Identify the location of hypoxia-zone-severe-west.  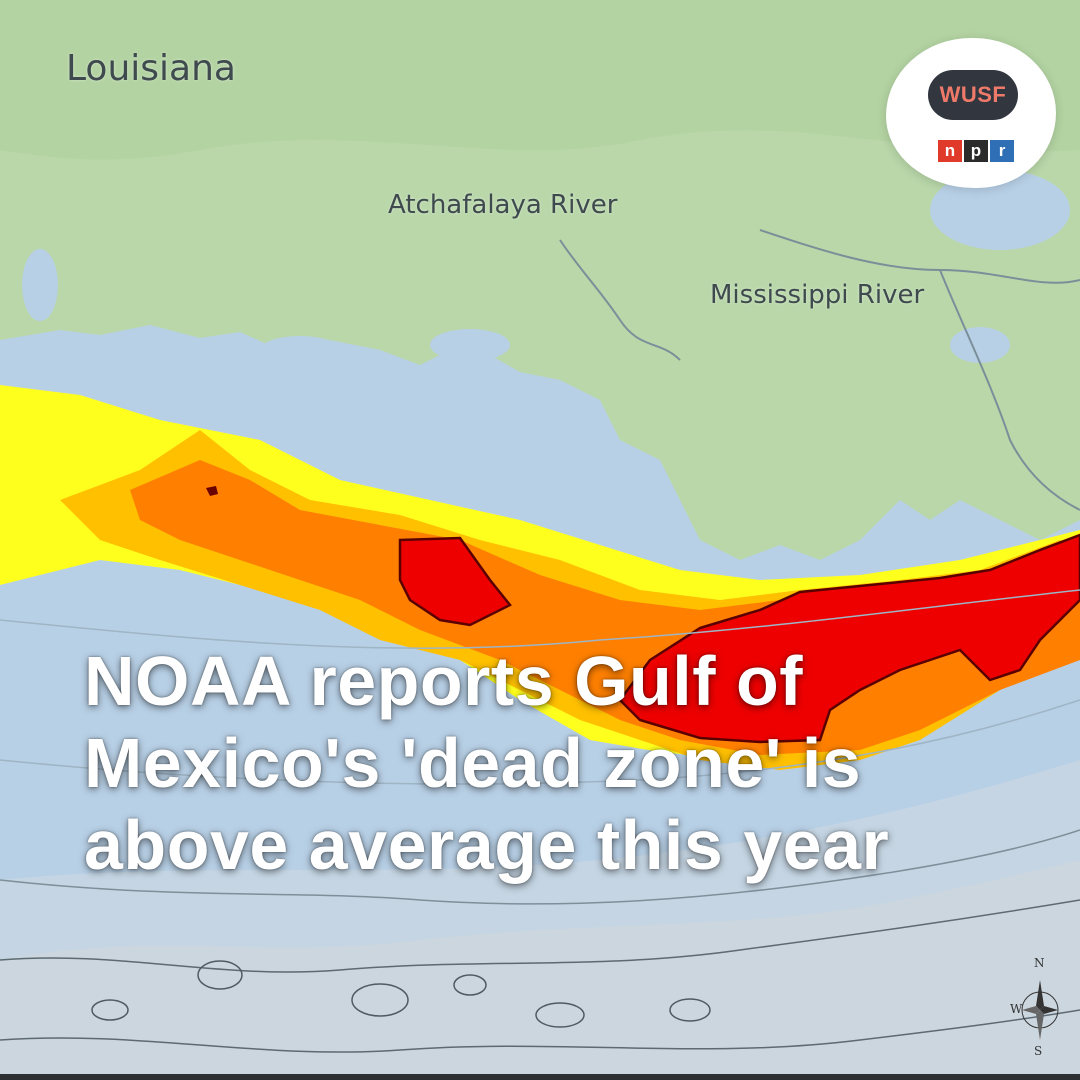
(455, 581).